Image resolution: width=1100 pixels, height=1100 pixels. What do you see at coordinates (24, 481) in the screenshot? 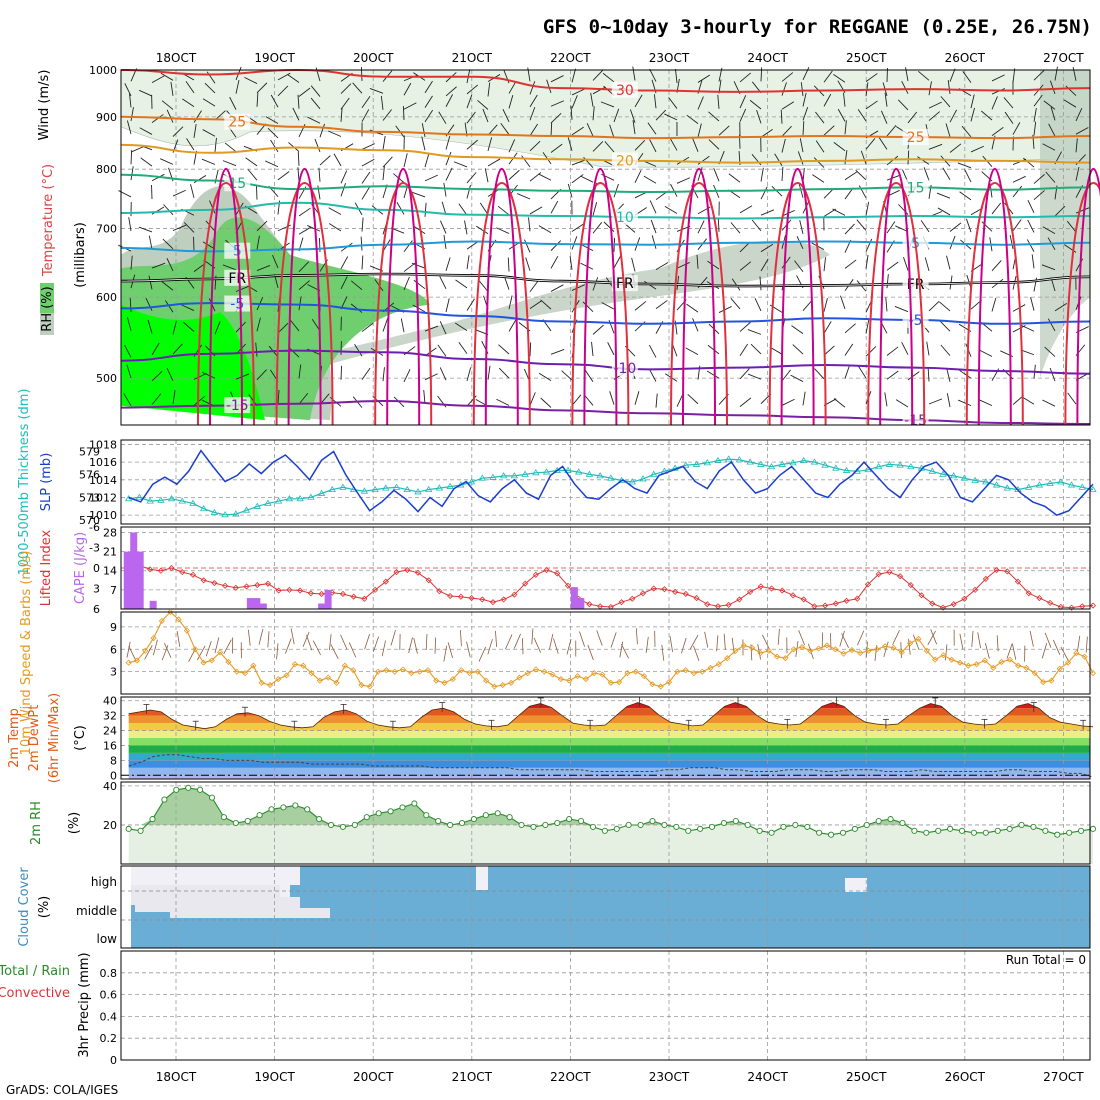
I see `thickness-axis-label-part: 1000-500mb Thickness (dm)` at bounding box center [24, 481].